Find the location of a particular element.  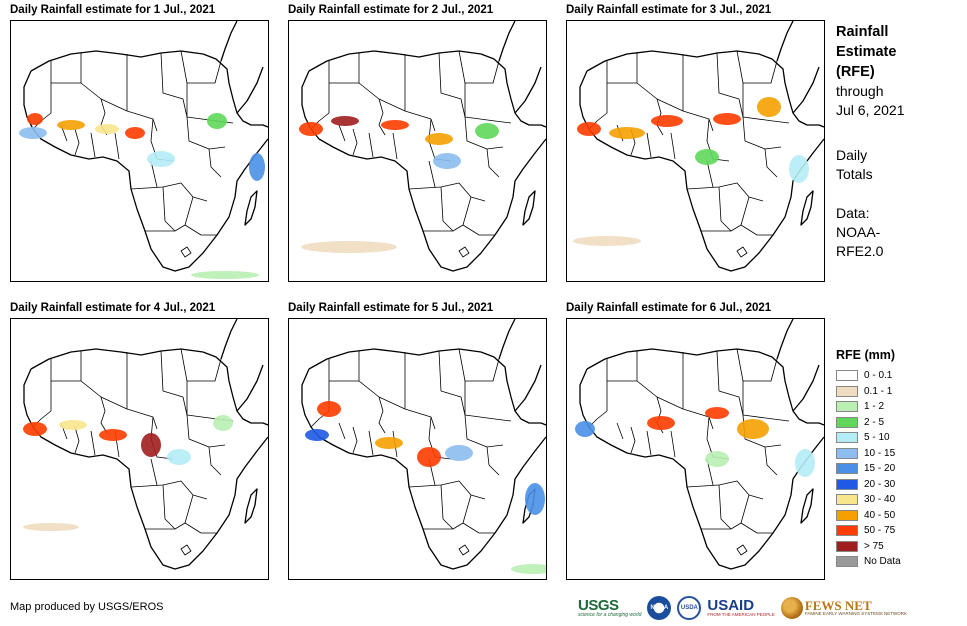

legend-item: 0 - 0.1 is located at coordinates (898, 376).